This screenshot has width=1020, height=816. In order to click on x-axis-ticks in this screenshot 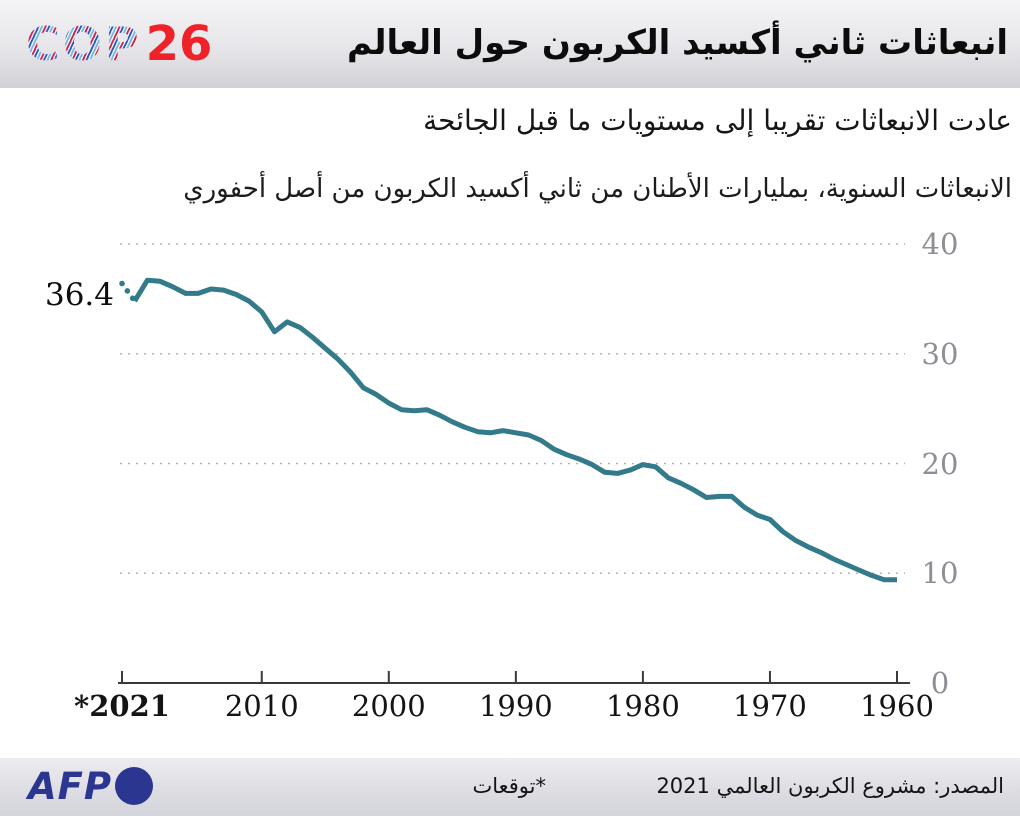, I will do `click(509, 677)`.